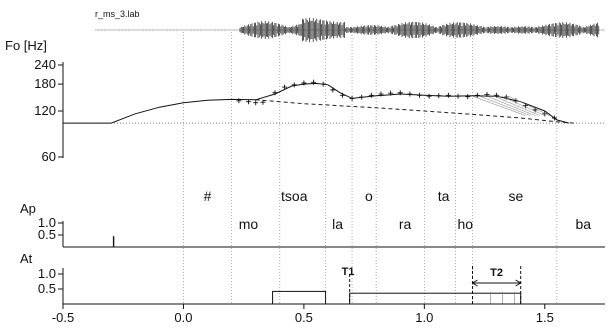  I want to click on x-tick-label: 1.0, so click(424, 317).